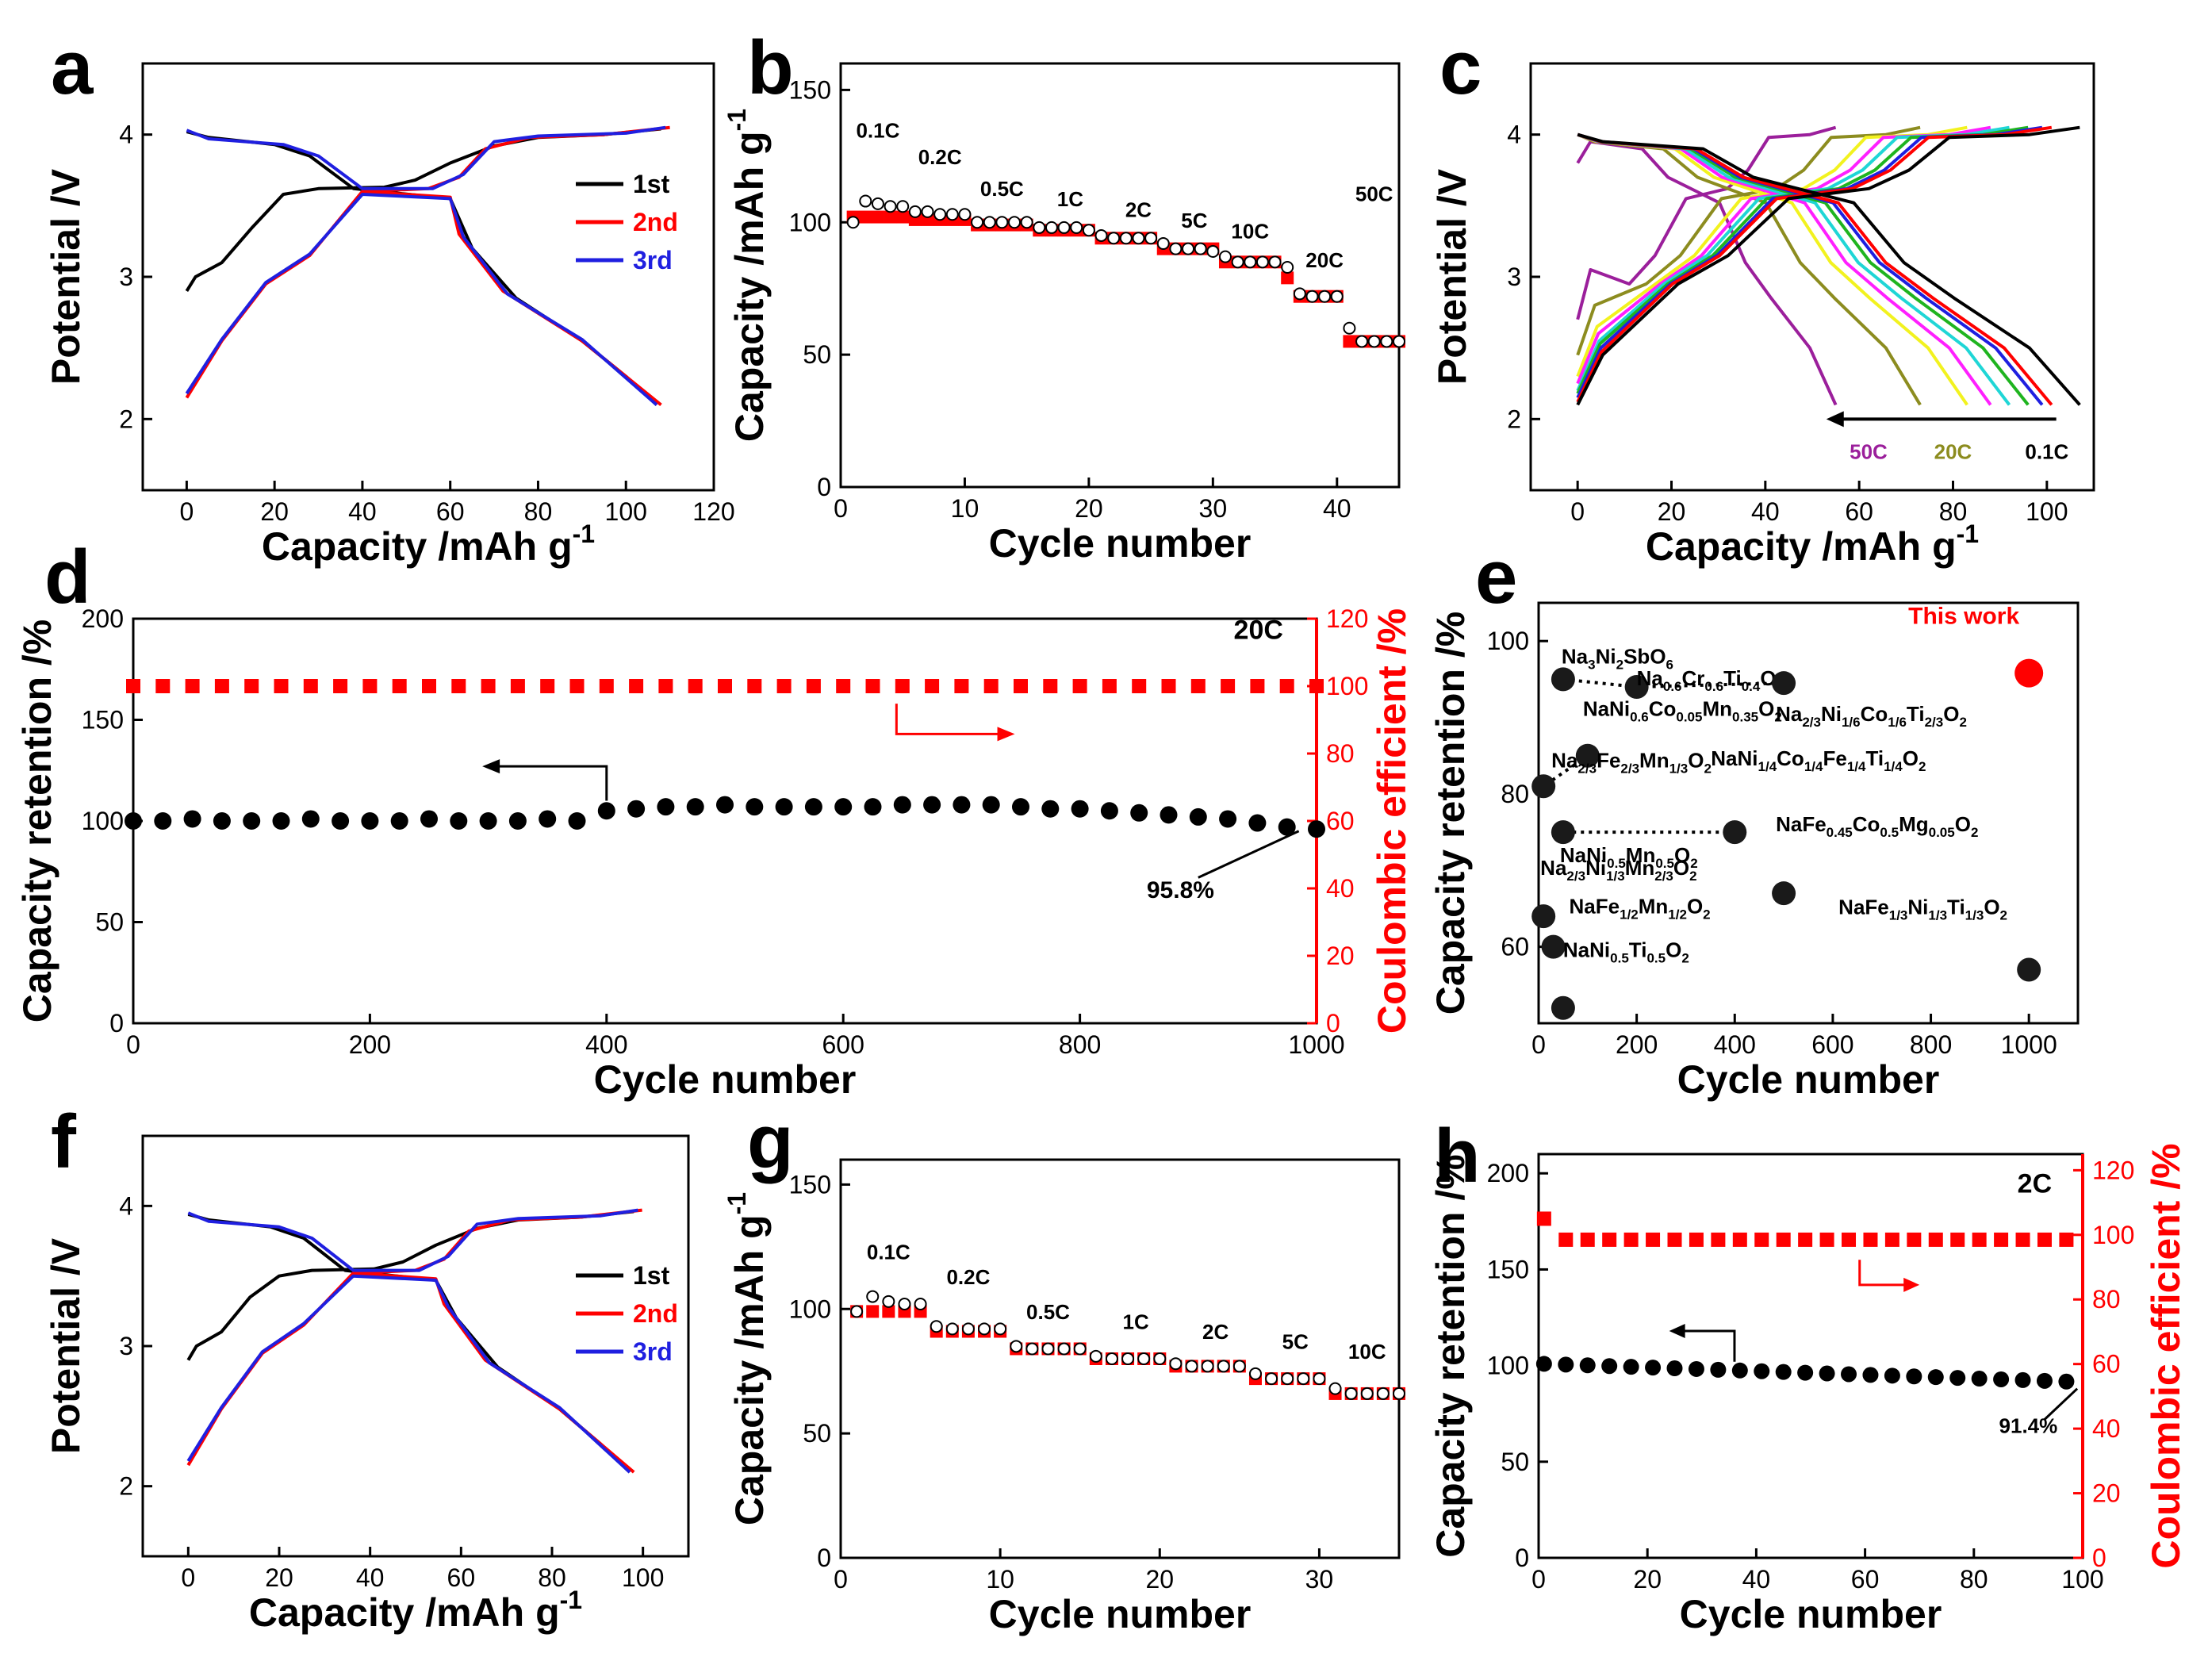 Image resolution: width=2208 pixels, height=1680 pixels. I want to click on x-tick-label: 120, so click(713, 511).